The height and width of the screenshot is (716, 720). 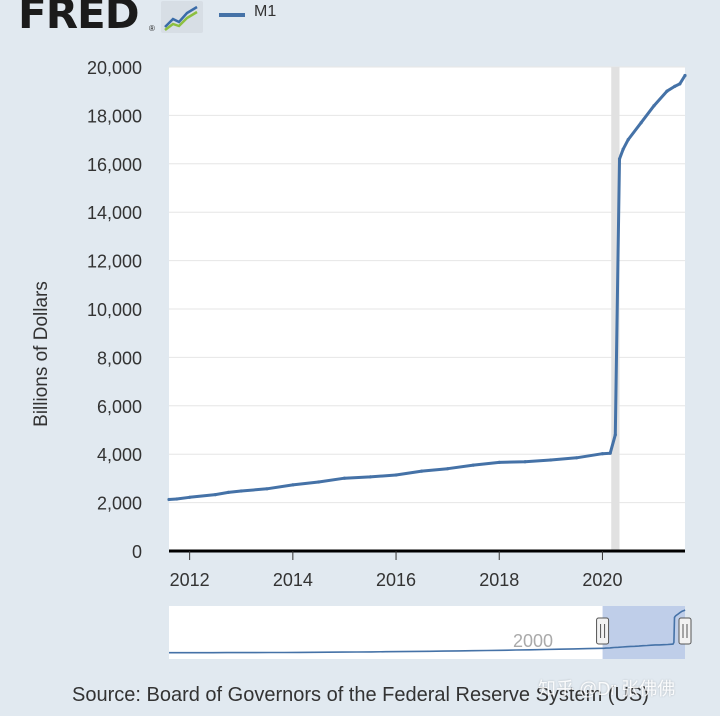 I want to click on y-tick-label: 20,000, so click(x=114, y=68).